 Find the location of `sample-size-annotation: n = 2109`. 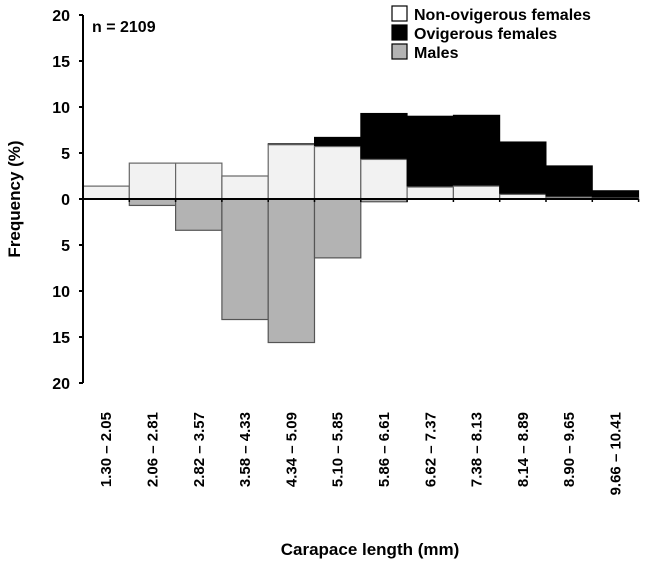

sample-size-annotation: n = 2109 is located at coordinates (124, 27).